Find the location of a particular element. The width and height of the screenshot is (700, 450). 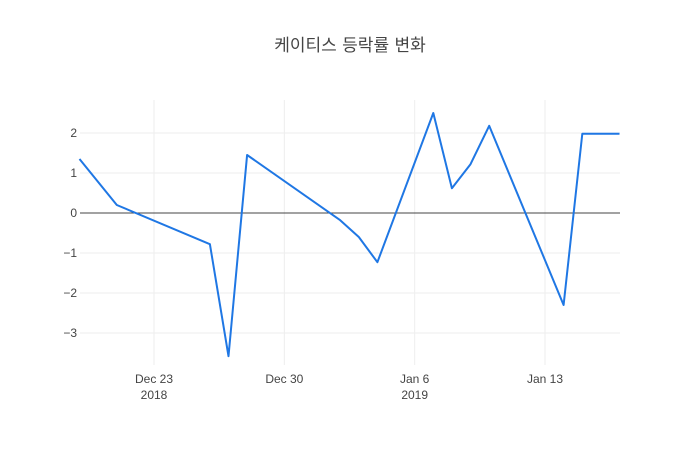

y-tick-label: −3 is located at coordinates (70, 333).